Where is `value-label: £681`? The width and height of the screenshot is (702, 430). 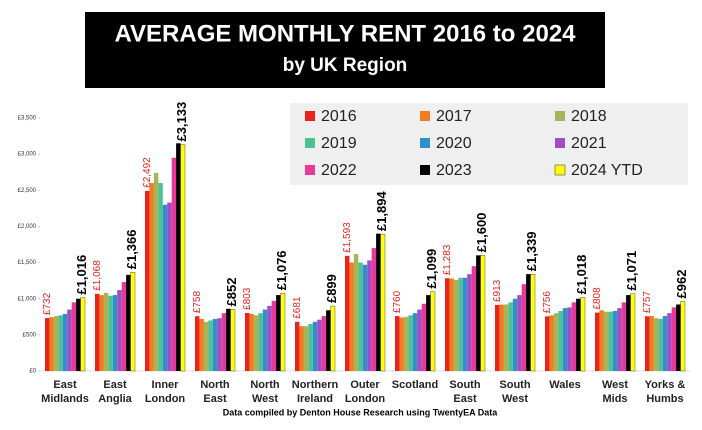 value-label: £681 is located at coordinates (297, 307).